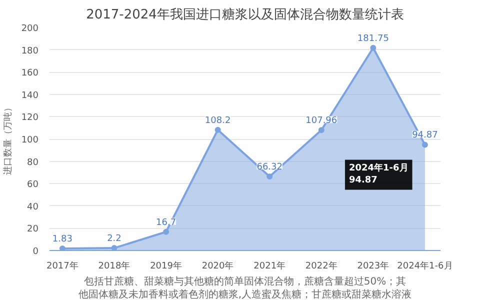 The height and width of the screenshot is (300, 480). Describe the element at coordinates (30, 73) in the screenshot. I see `y-tick-label: 160` at that location.